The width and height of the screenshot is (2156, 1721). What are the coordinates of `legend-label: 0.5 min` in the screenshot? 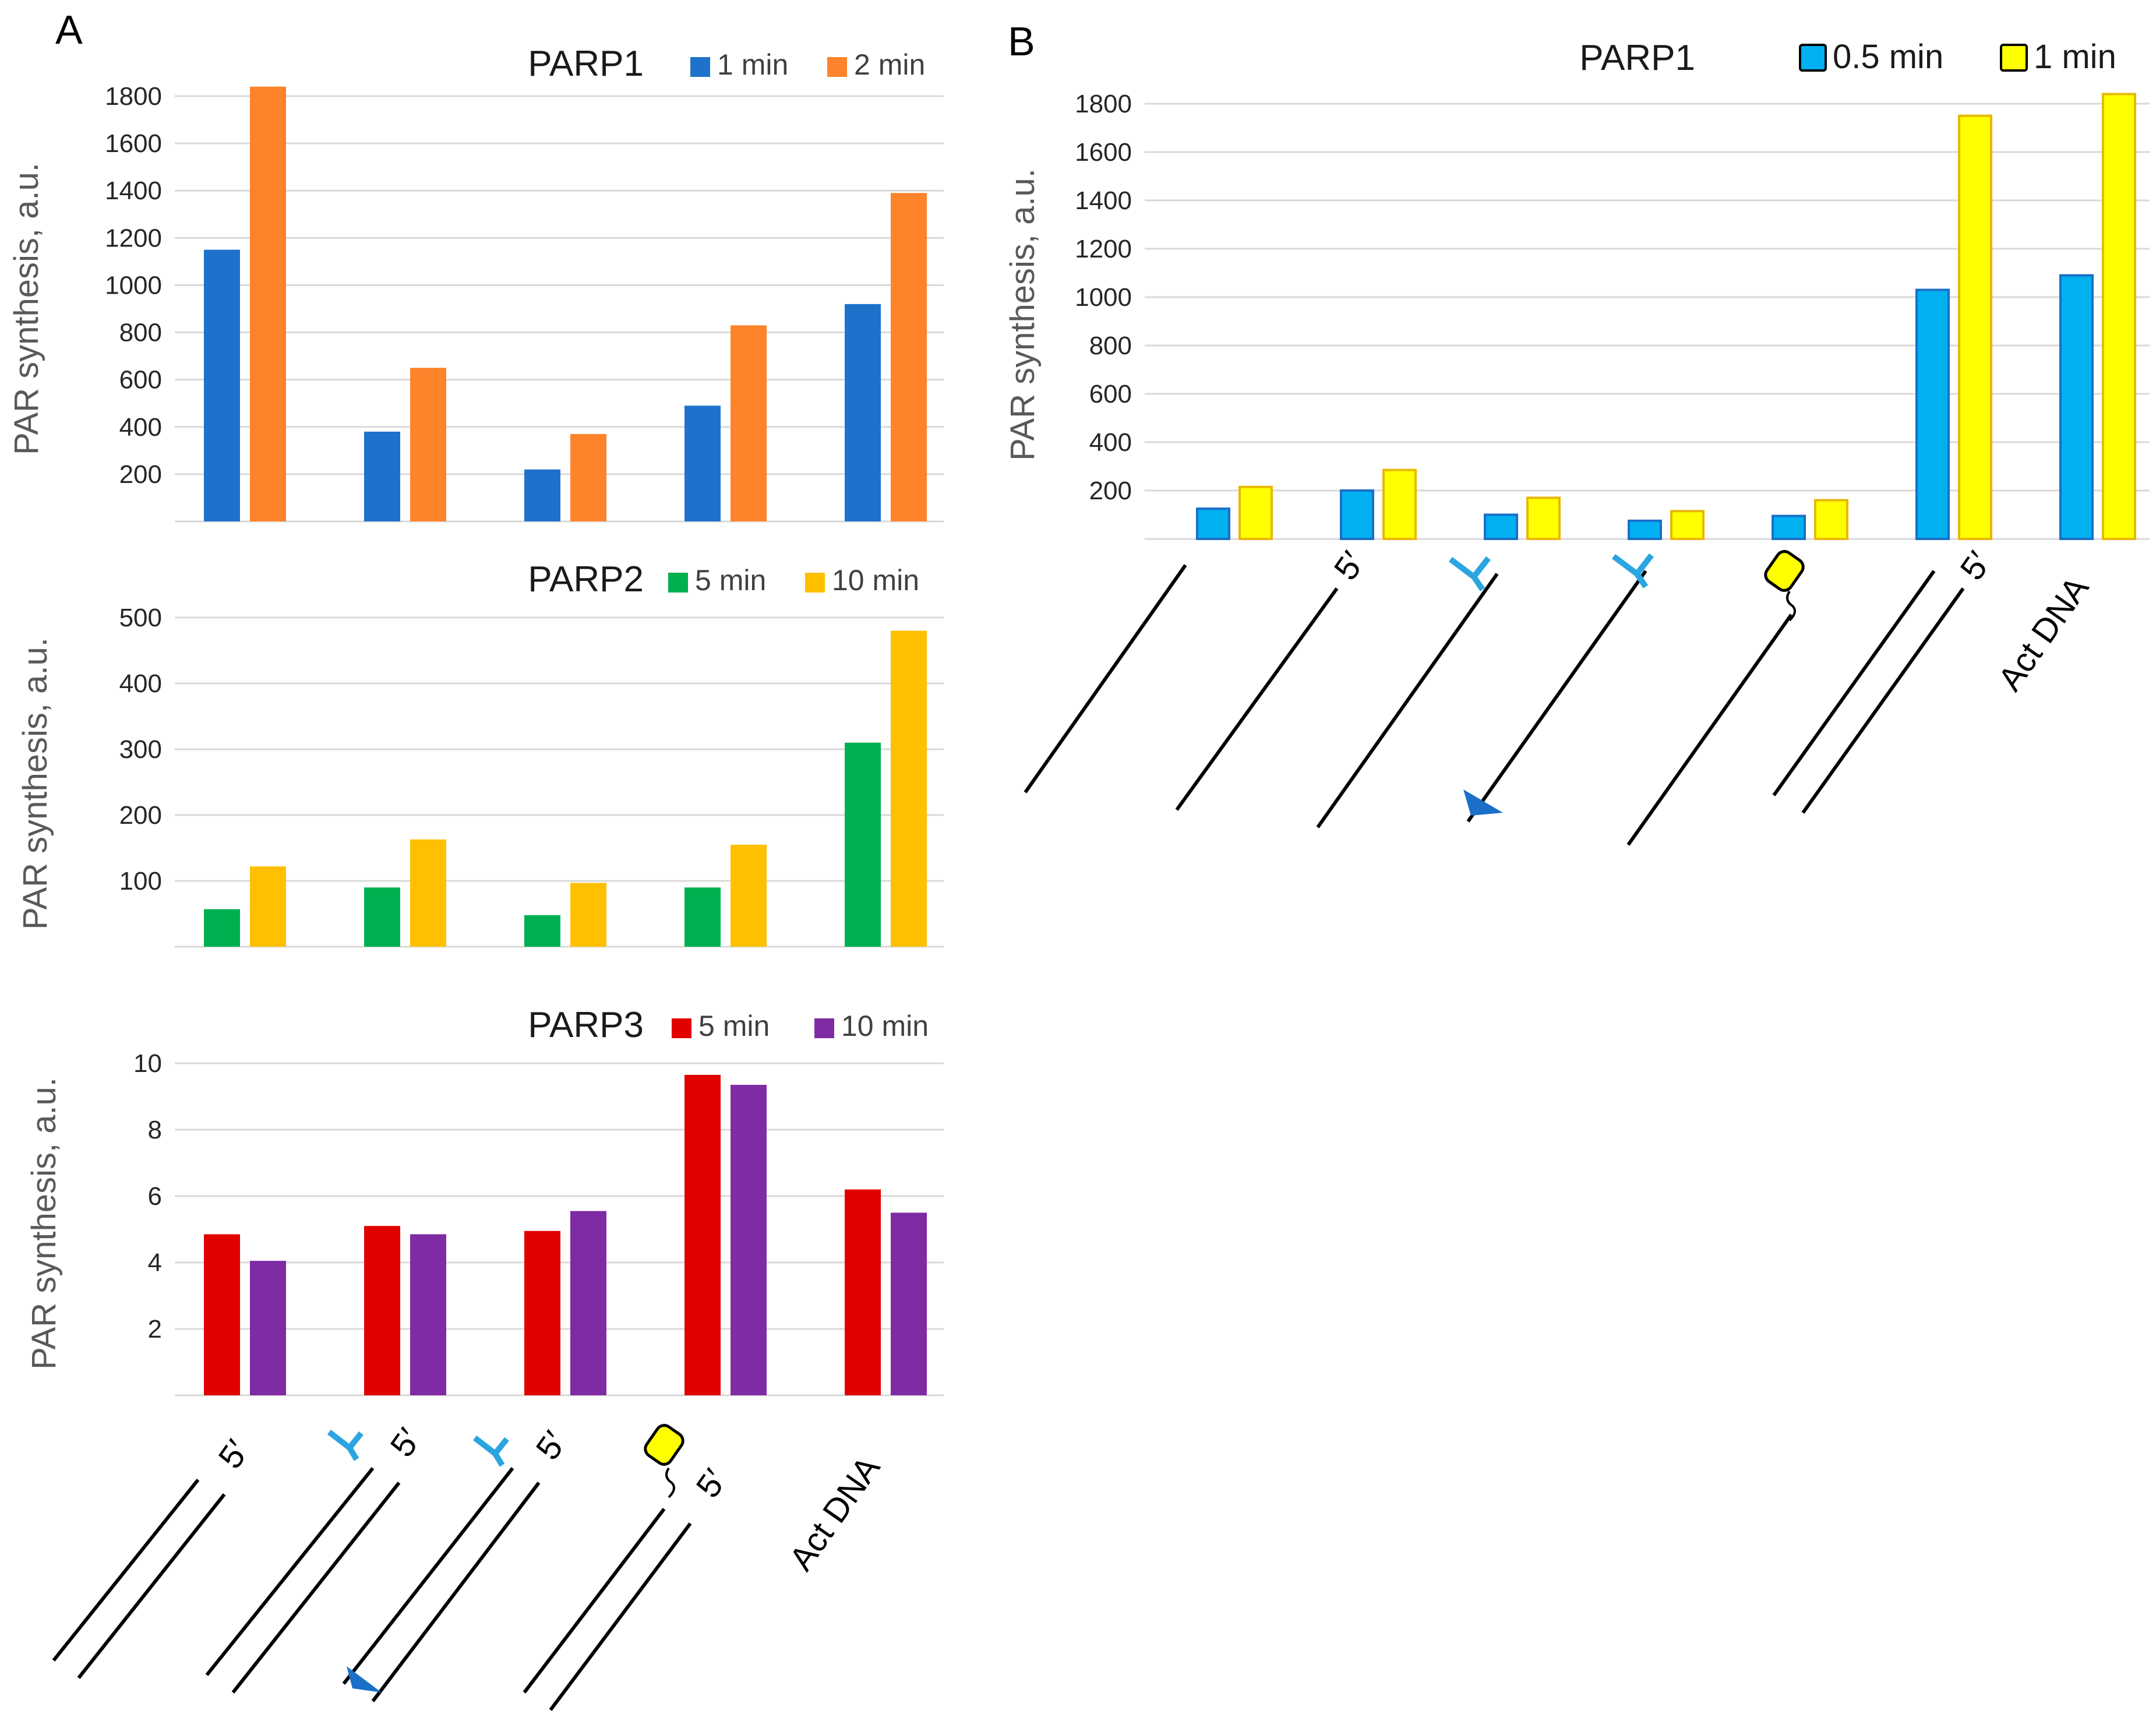 It's located at (1888, 57).